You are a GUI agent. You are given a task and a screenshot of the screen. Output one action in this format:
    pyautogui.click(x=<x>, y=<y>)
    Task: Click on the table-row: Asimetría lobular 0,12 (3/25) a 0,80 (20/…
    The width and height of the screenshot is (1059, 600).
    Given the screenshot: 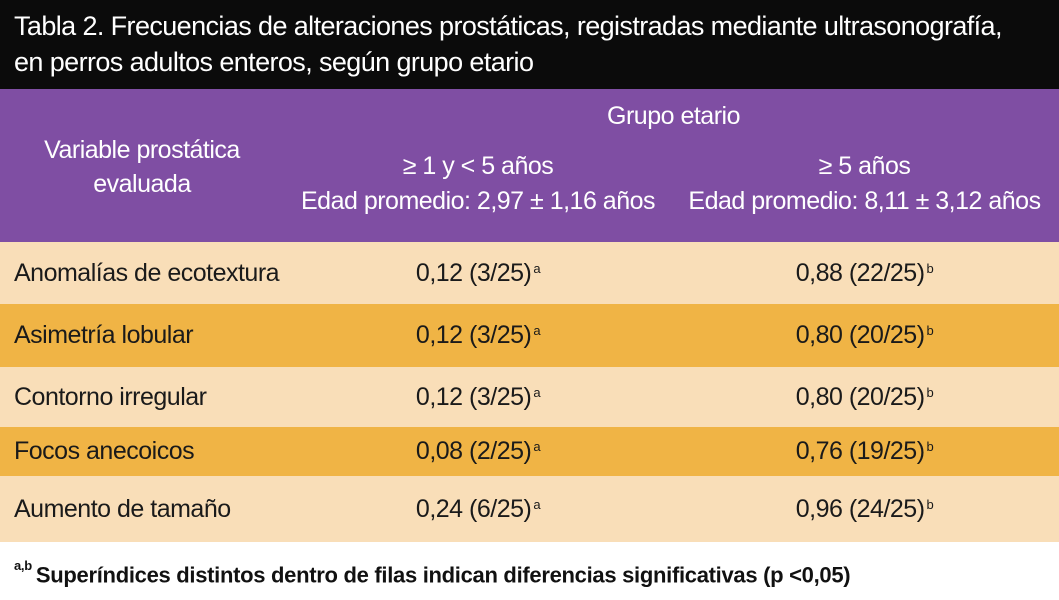 What is the action you would take?
    pyautogui.click(x=529, y=335)
    